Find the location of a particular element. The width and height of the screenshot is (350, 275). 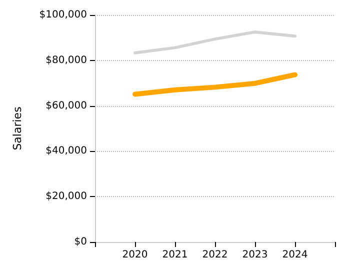

x-tick-label: 2023 is located at coordinates (255, 255).